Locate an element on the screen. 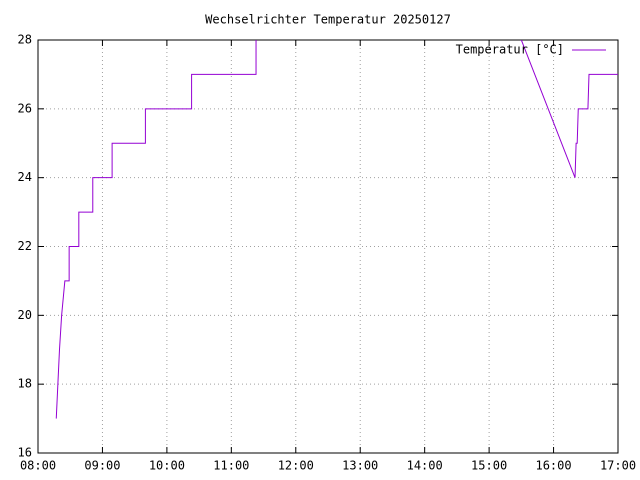 The width and height of the screenshot is (640, 480). x-tick-label: 10:00 is located at coordinates (167, 466).